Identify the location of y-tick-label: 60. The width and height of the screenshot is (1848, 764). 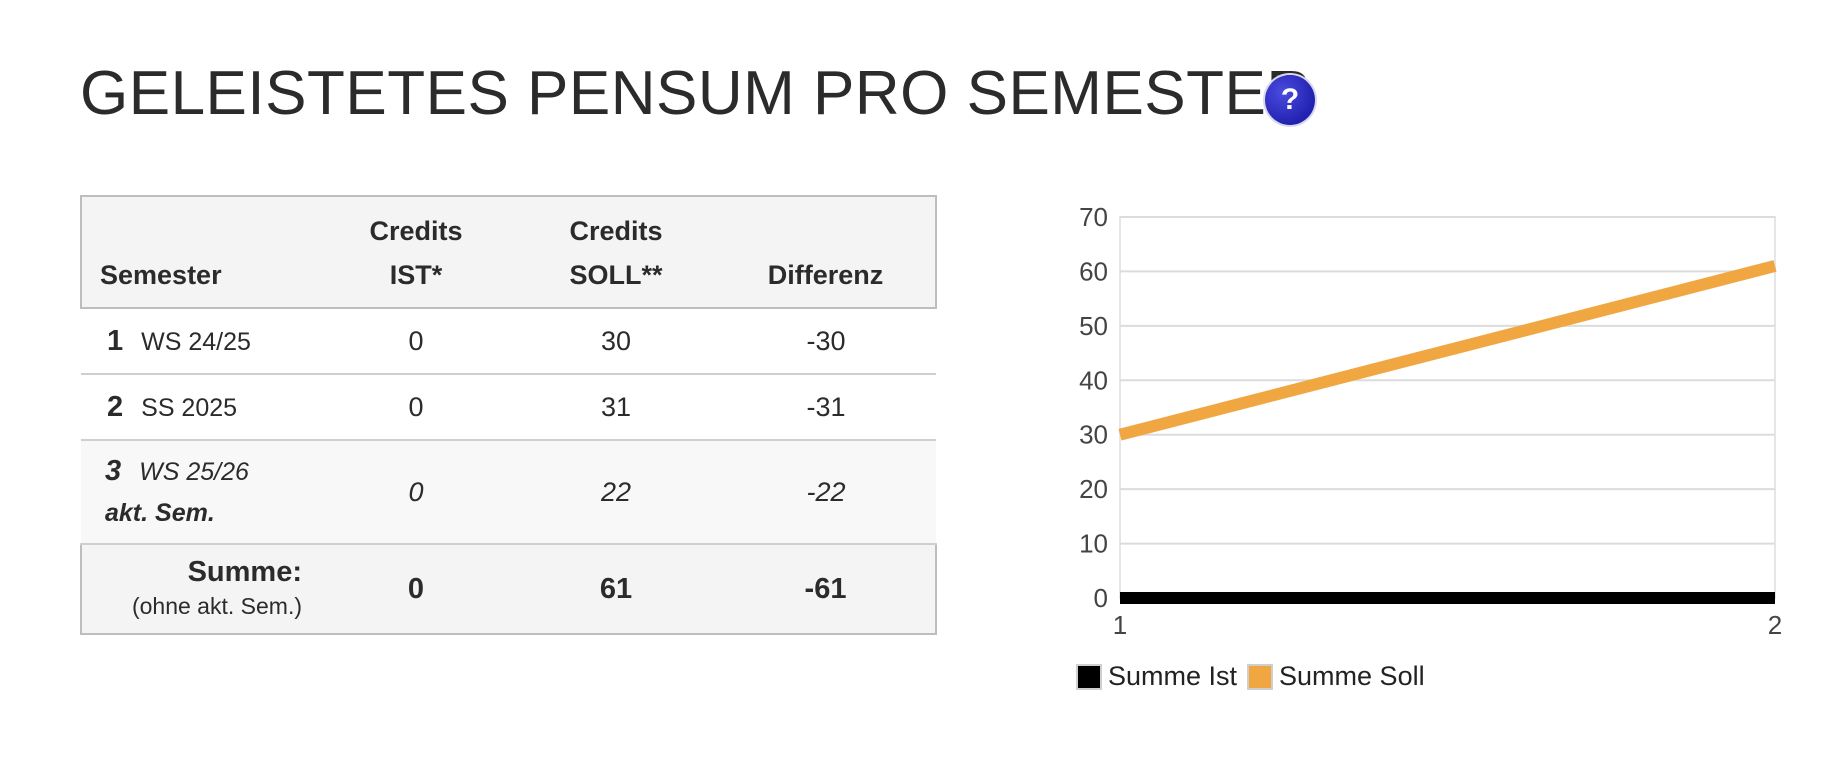
(1093, 271).